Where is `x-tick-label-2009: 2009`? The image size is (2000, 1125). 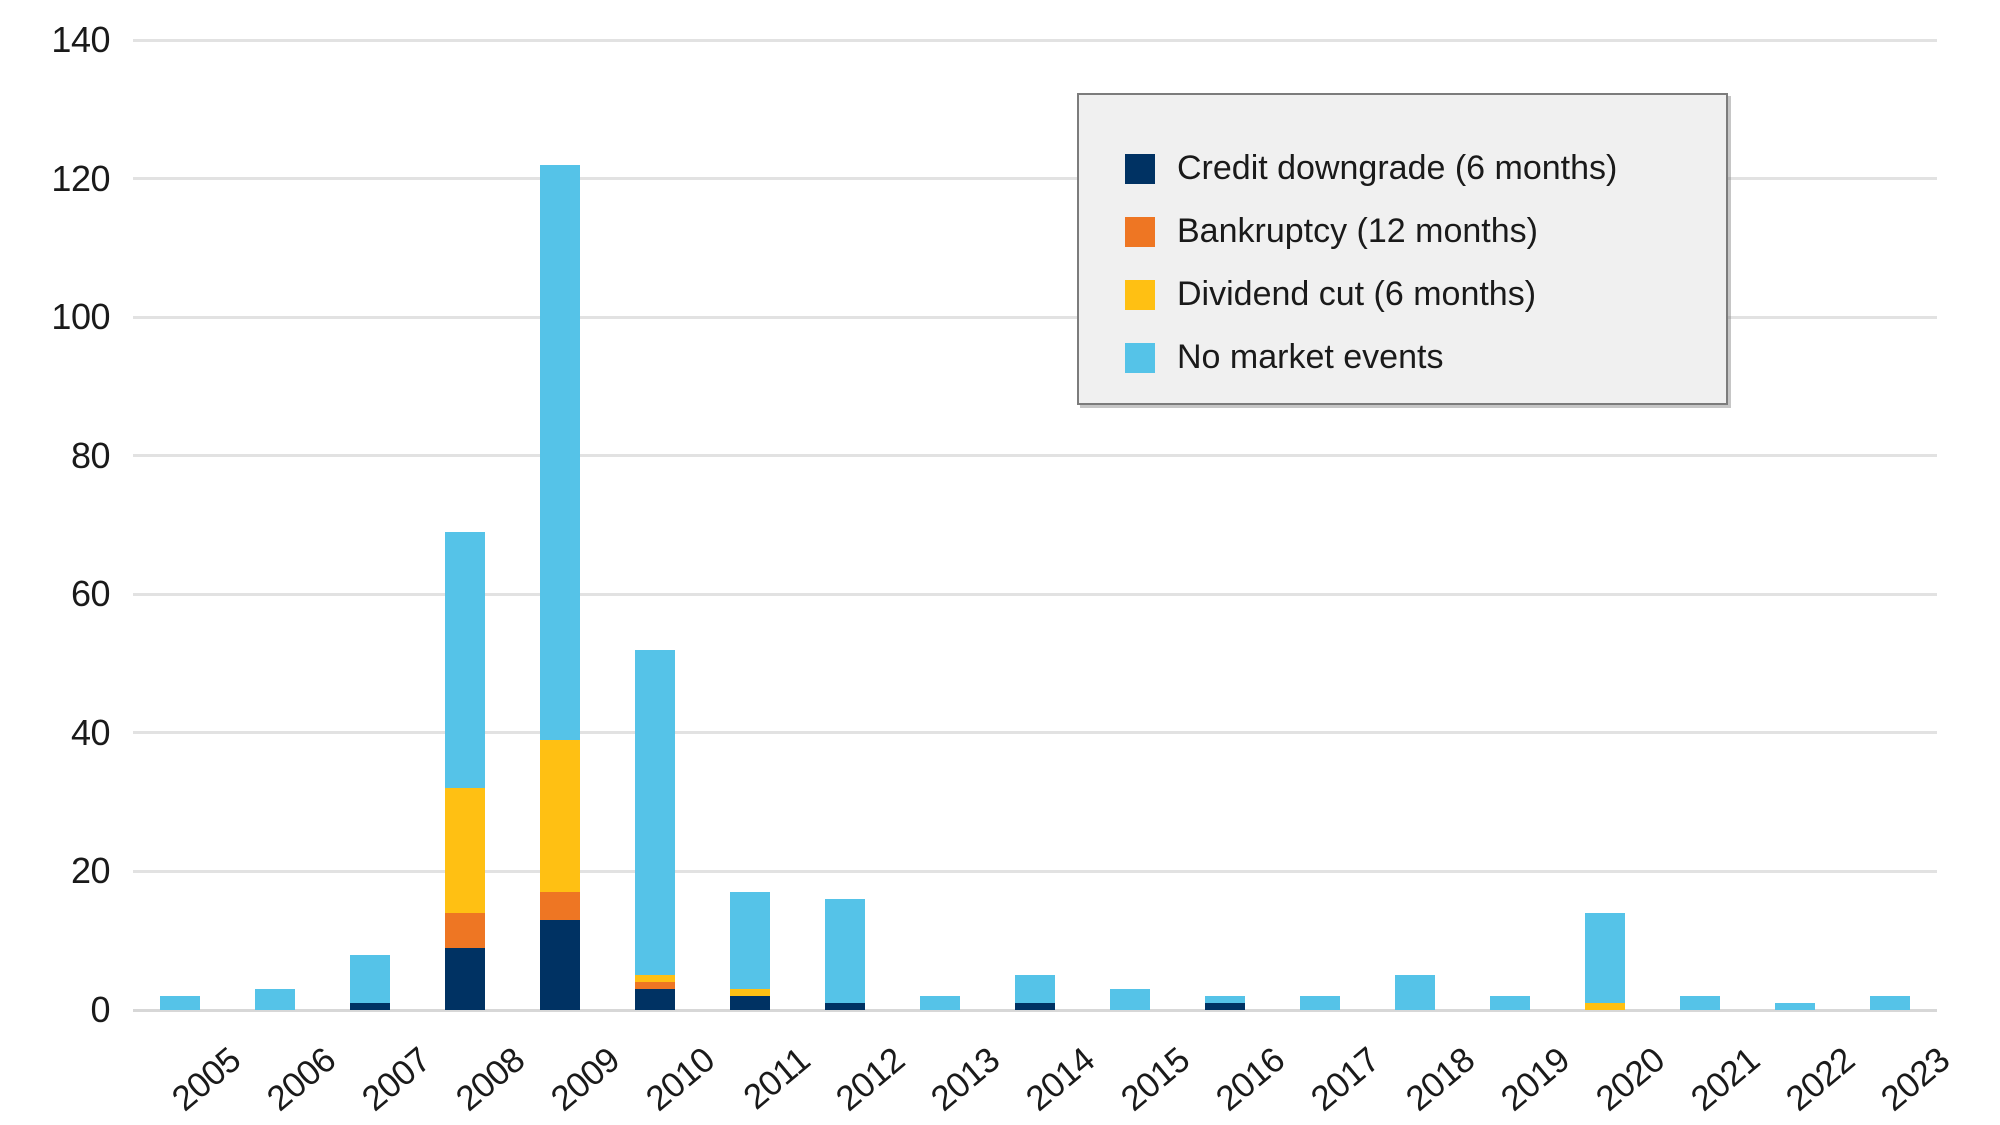 x-tick-label-2009: 2009 is located at coordinates (586, 1079).